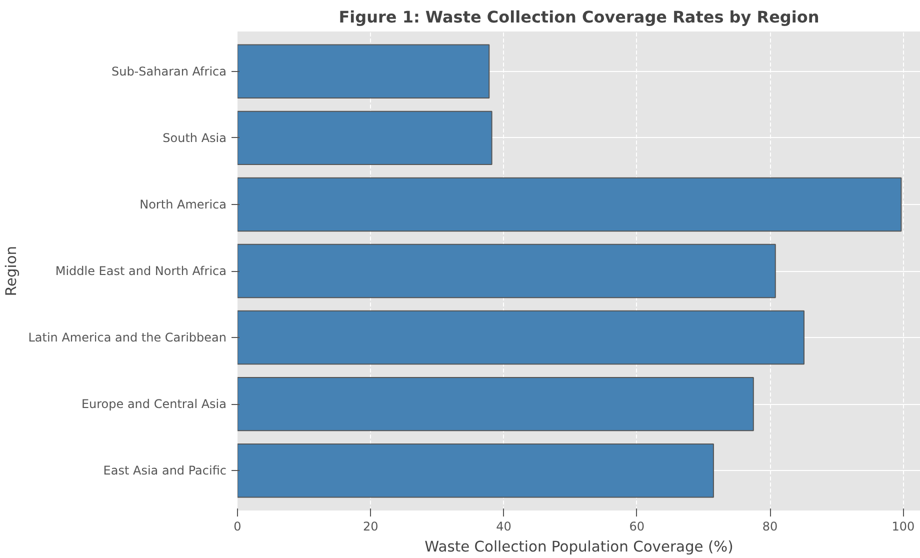 Image resolution: width=920 pixels, height=558 pixels. What do you see at coordinates (637, 527) in the screenshot?
I see `x-tick-label: 60` at bounding box center [637, 527].